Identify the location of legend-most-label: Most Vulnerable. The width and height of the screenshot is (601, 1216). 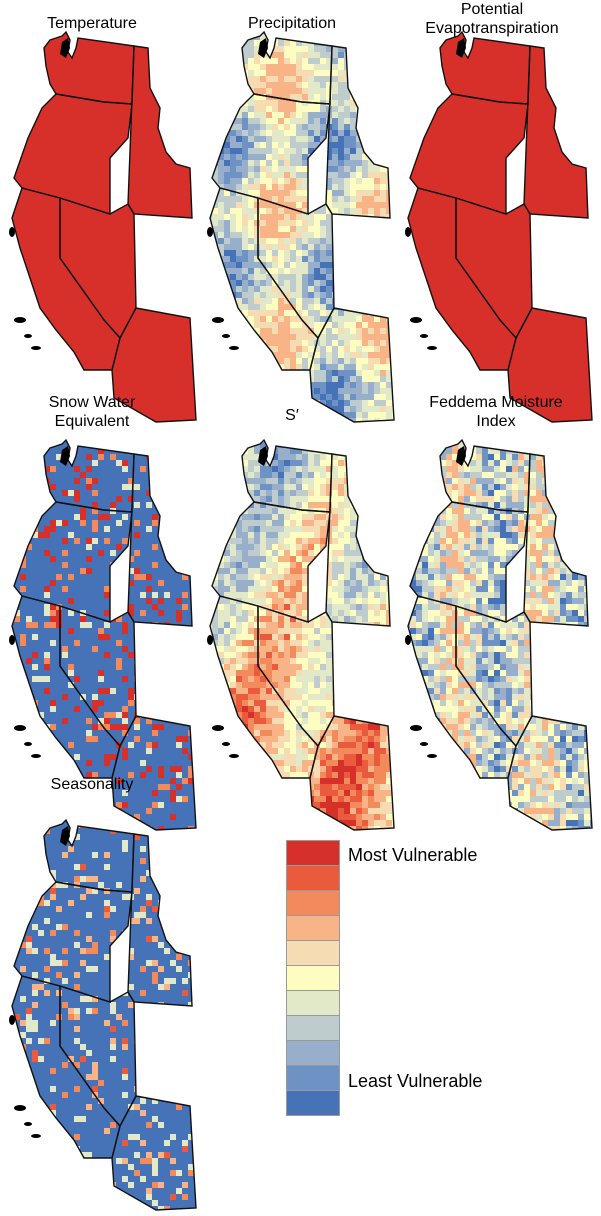
(412, 855).